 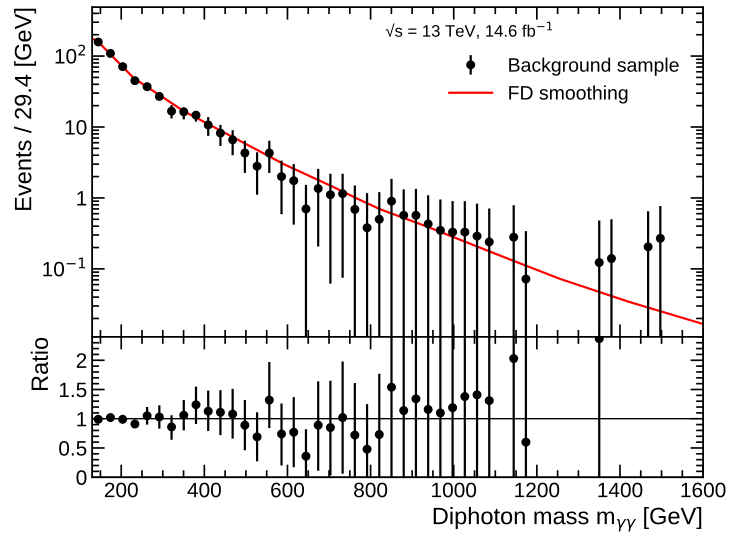 I want to click on x-tick-label: 600, so click(x=287, y=490).